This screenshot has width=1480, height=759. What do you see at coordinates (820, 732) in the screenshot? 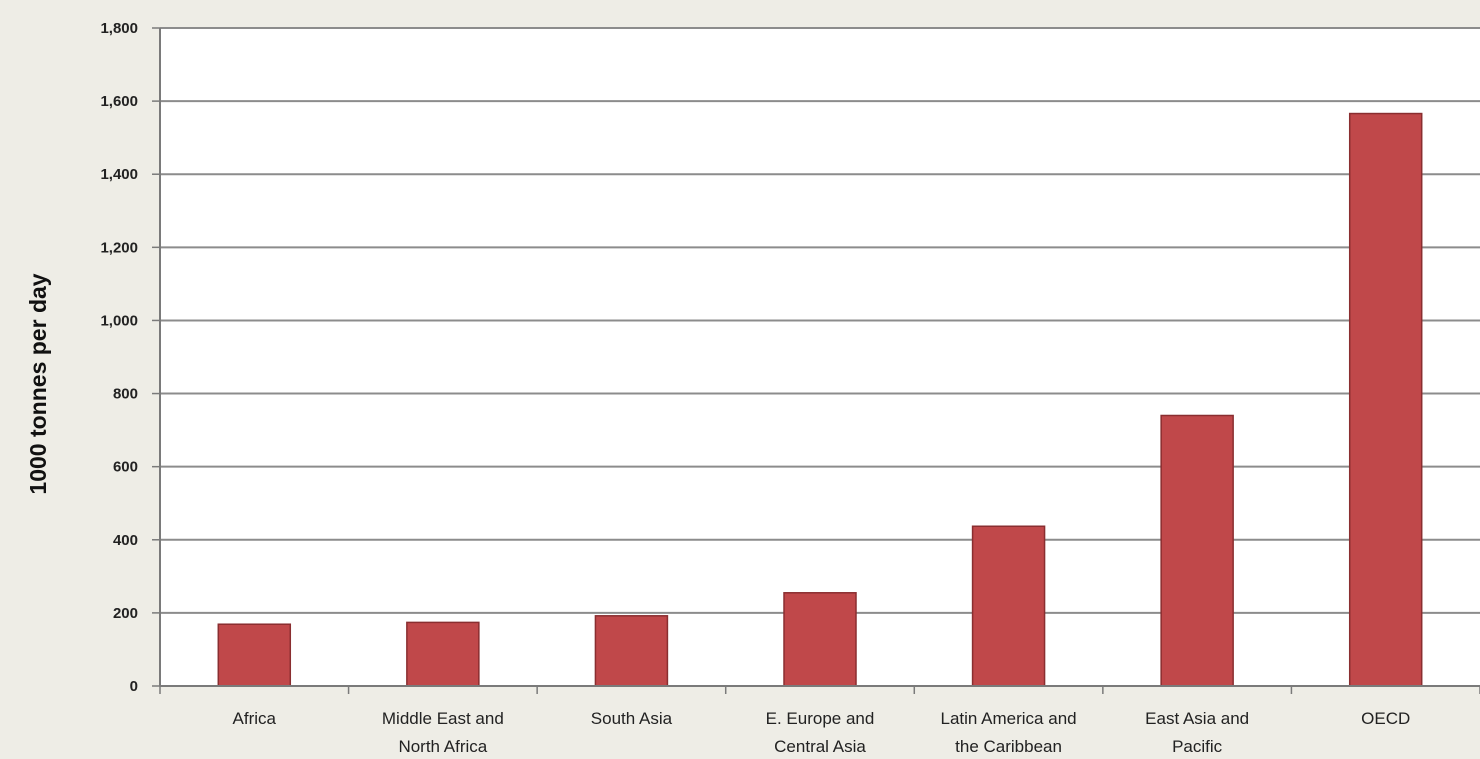
I see `x-category-label: E. Europe and Central Asia` at bounding box center [820, 732].